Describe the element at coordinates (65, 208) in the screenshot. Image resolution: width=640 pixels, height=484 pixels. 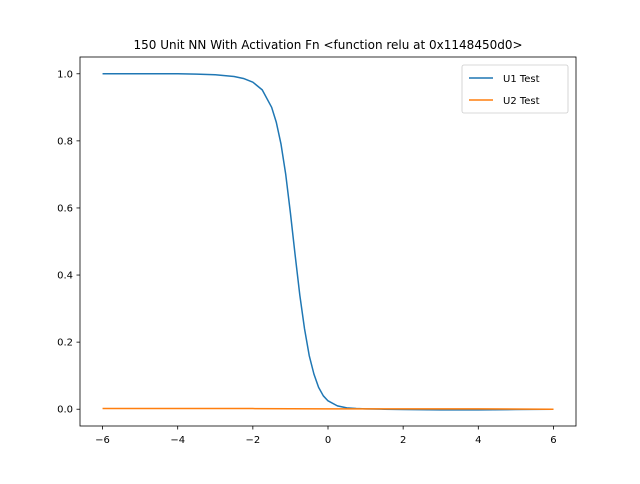
I see `y-tick-label: 0.6` at that location.